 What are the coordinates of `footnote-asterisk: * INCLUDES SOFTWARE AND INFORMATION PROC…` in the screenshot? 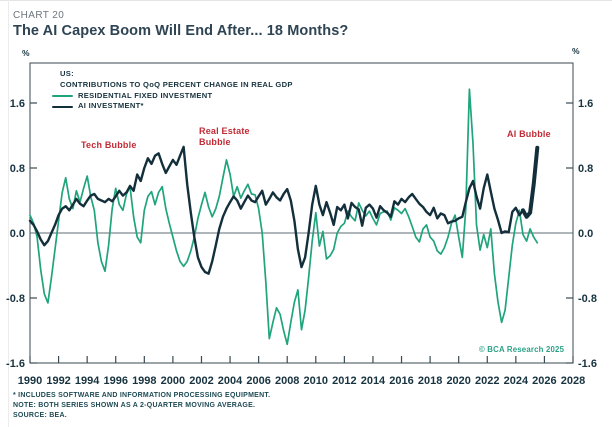 It's located at (142, 395).